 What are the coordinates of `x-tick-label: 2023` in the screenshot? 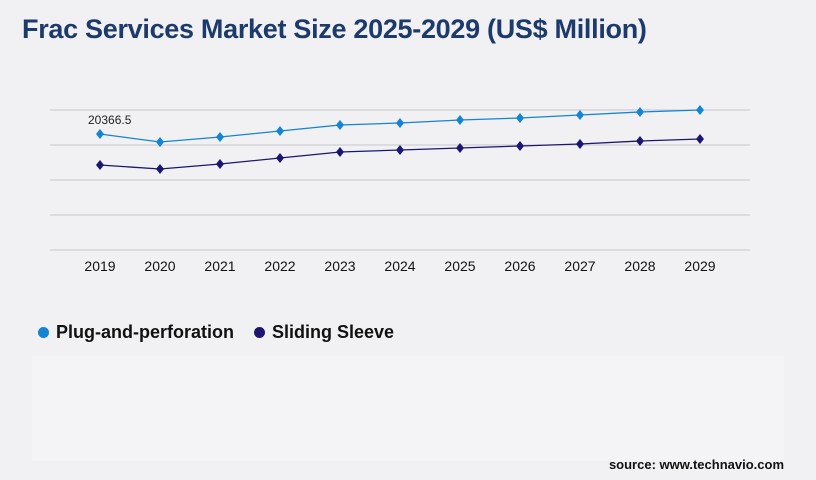 It's located at (339, 266).